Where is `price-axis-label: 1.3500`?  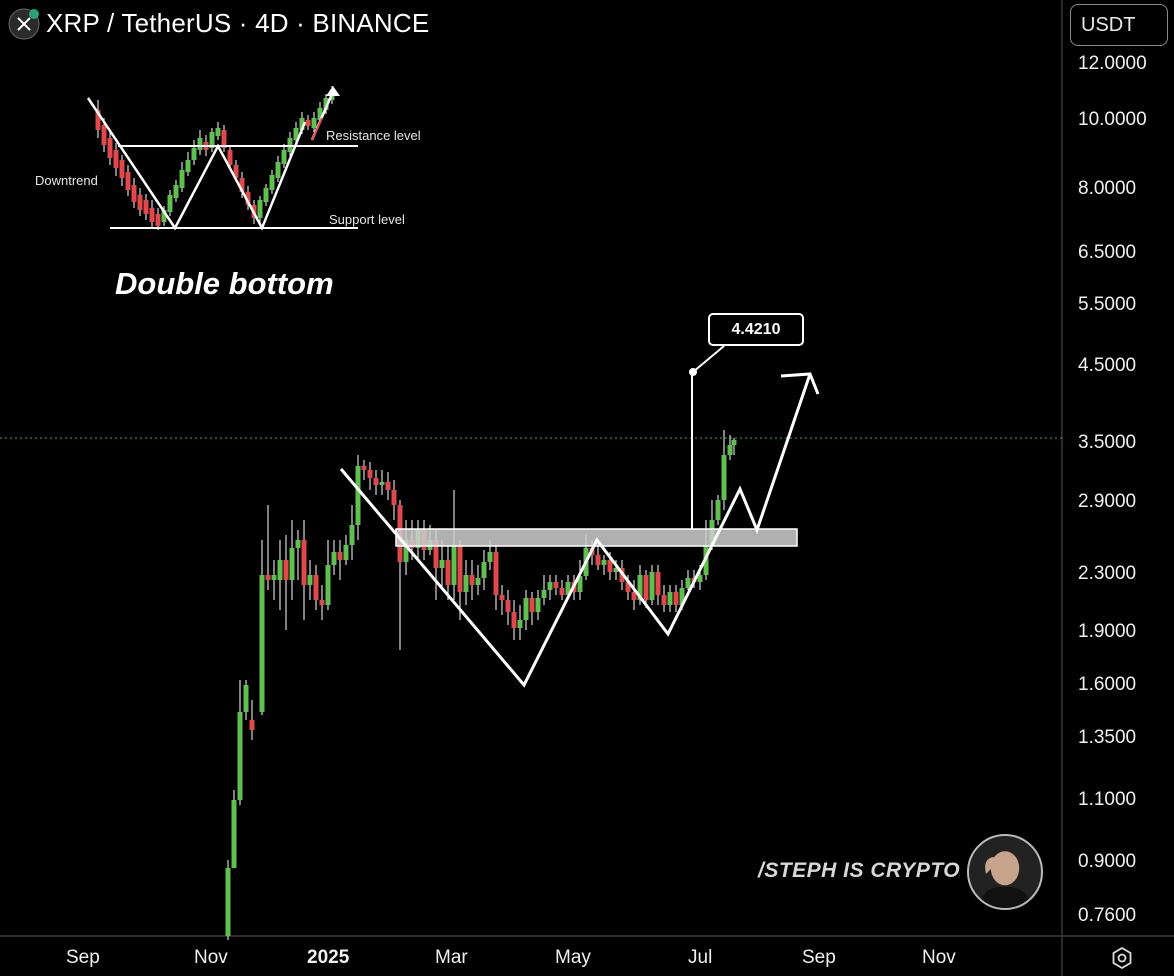 price-axis-label: 1.3500 is located at coordinates (1107, 737).